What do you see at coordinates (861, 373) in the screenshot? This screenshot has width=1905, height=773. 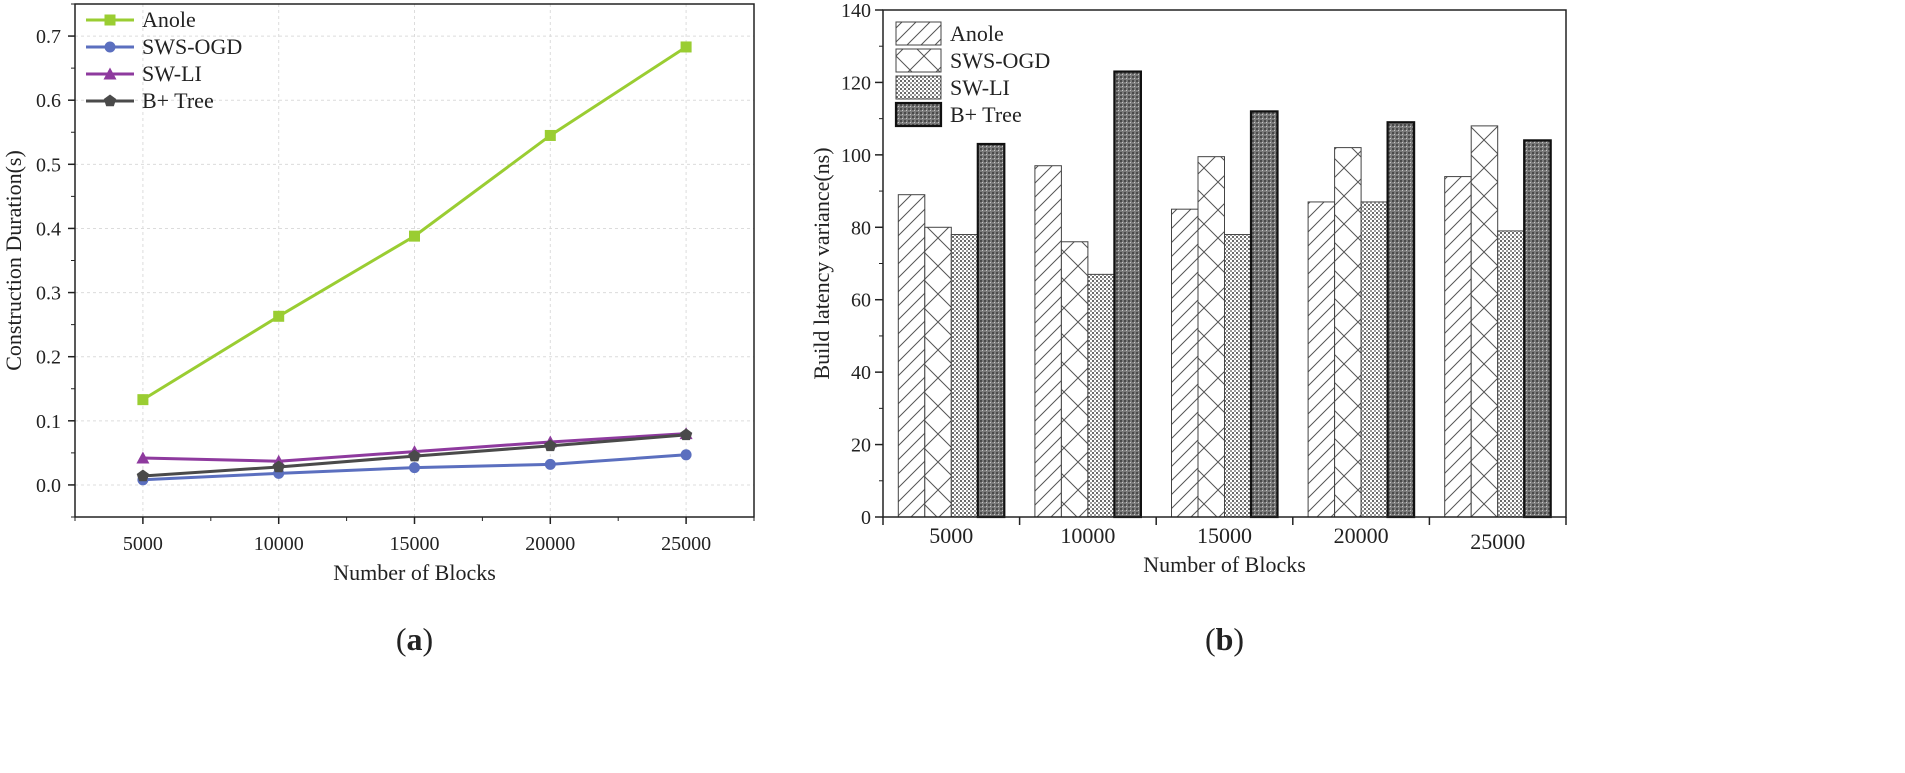 I see `chart-b-y-tick-label: 40` at bounding box center [861, 373].